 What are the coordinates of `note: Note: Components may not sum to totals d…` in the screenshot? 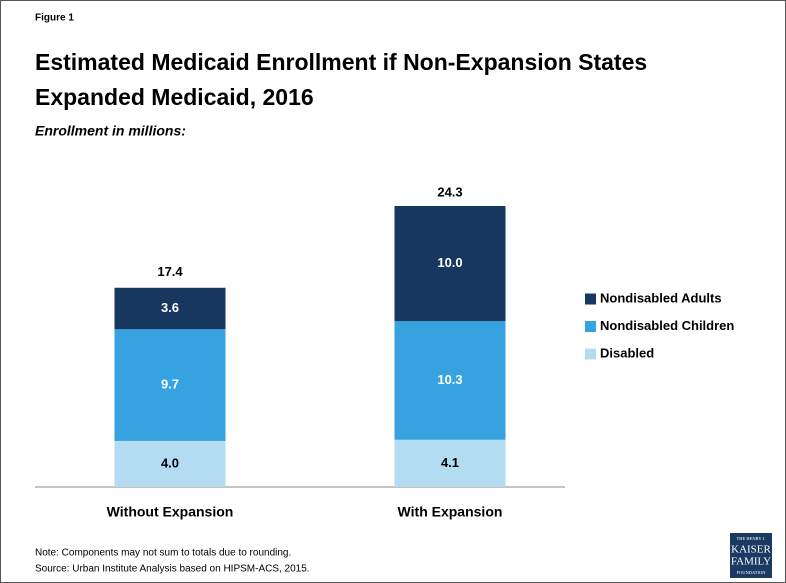 It's located at (163, 553).